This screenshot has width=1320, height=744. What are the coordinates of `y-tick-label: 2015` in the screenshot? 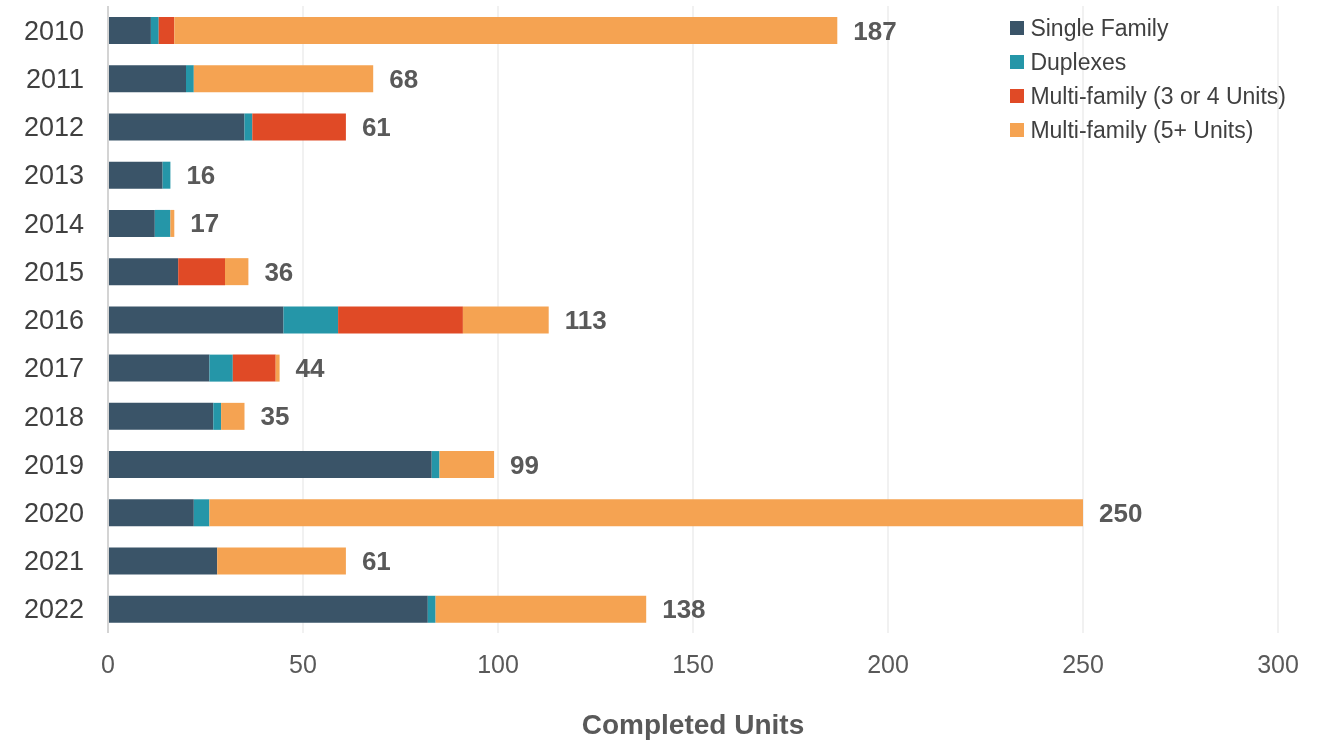 It's located at (53, 271).